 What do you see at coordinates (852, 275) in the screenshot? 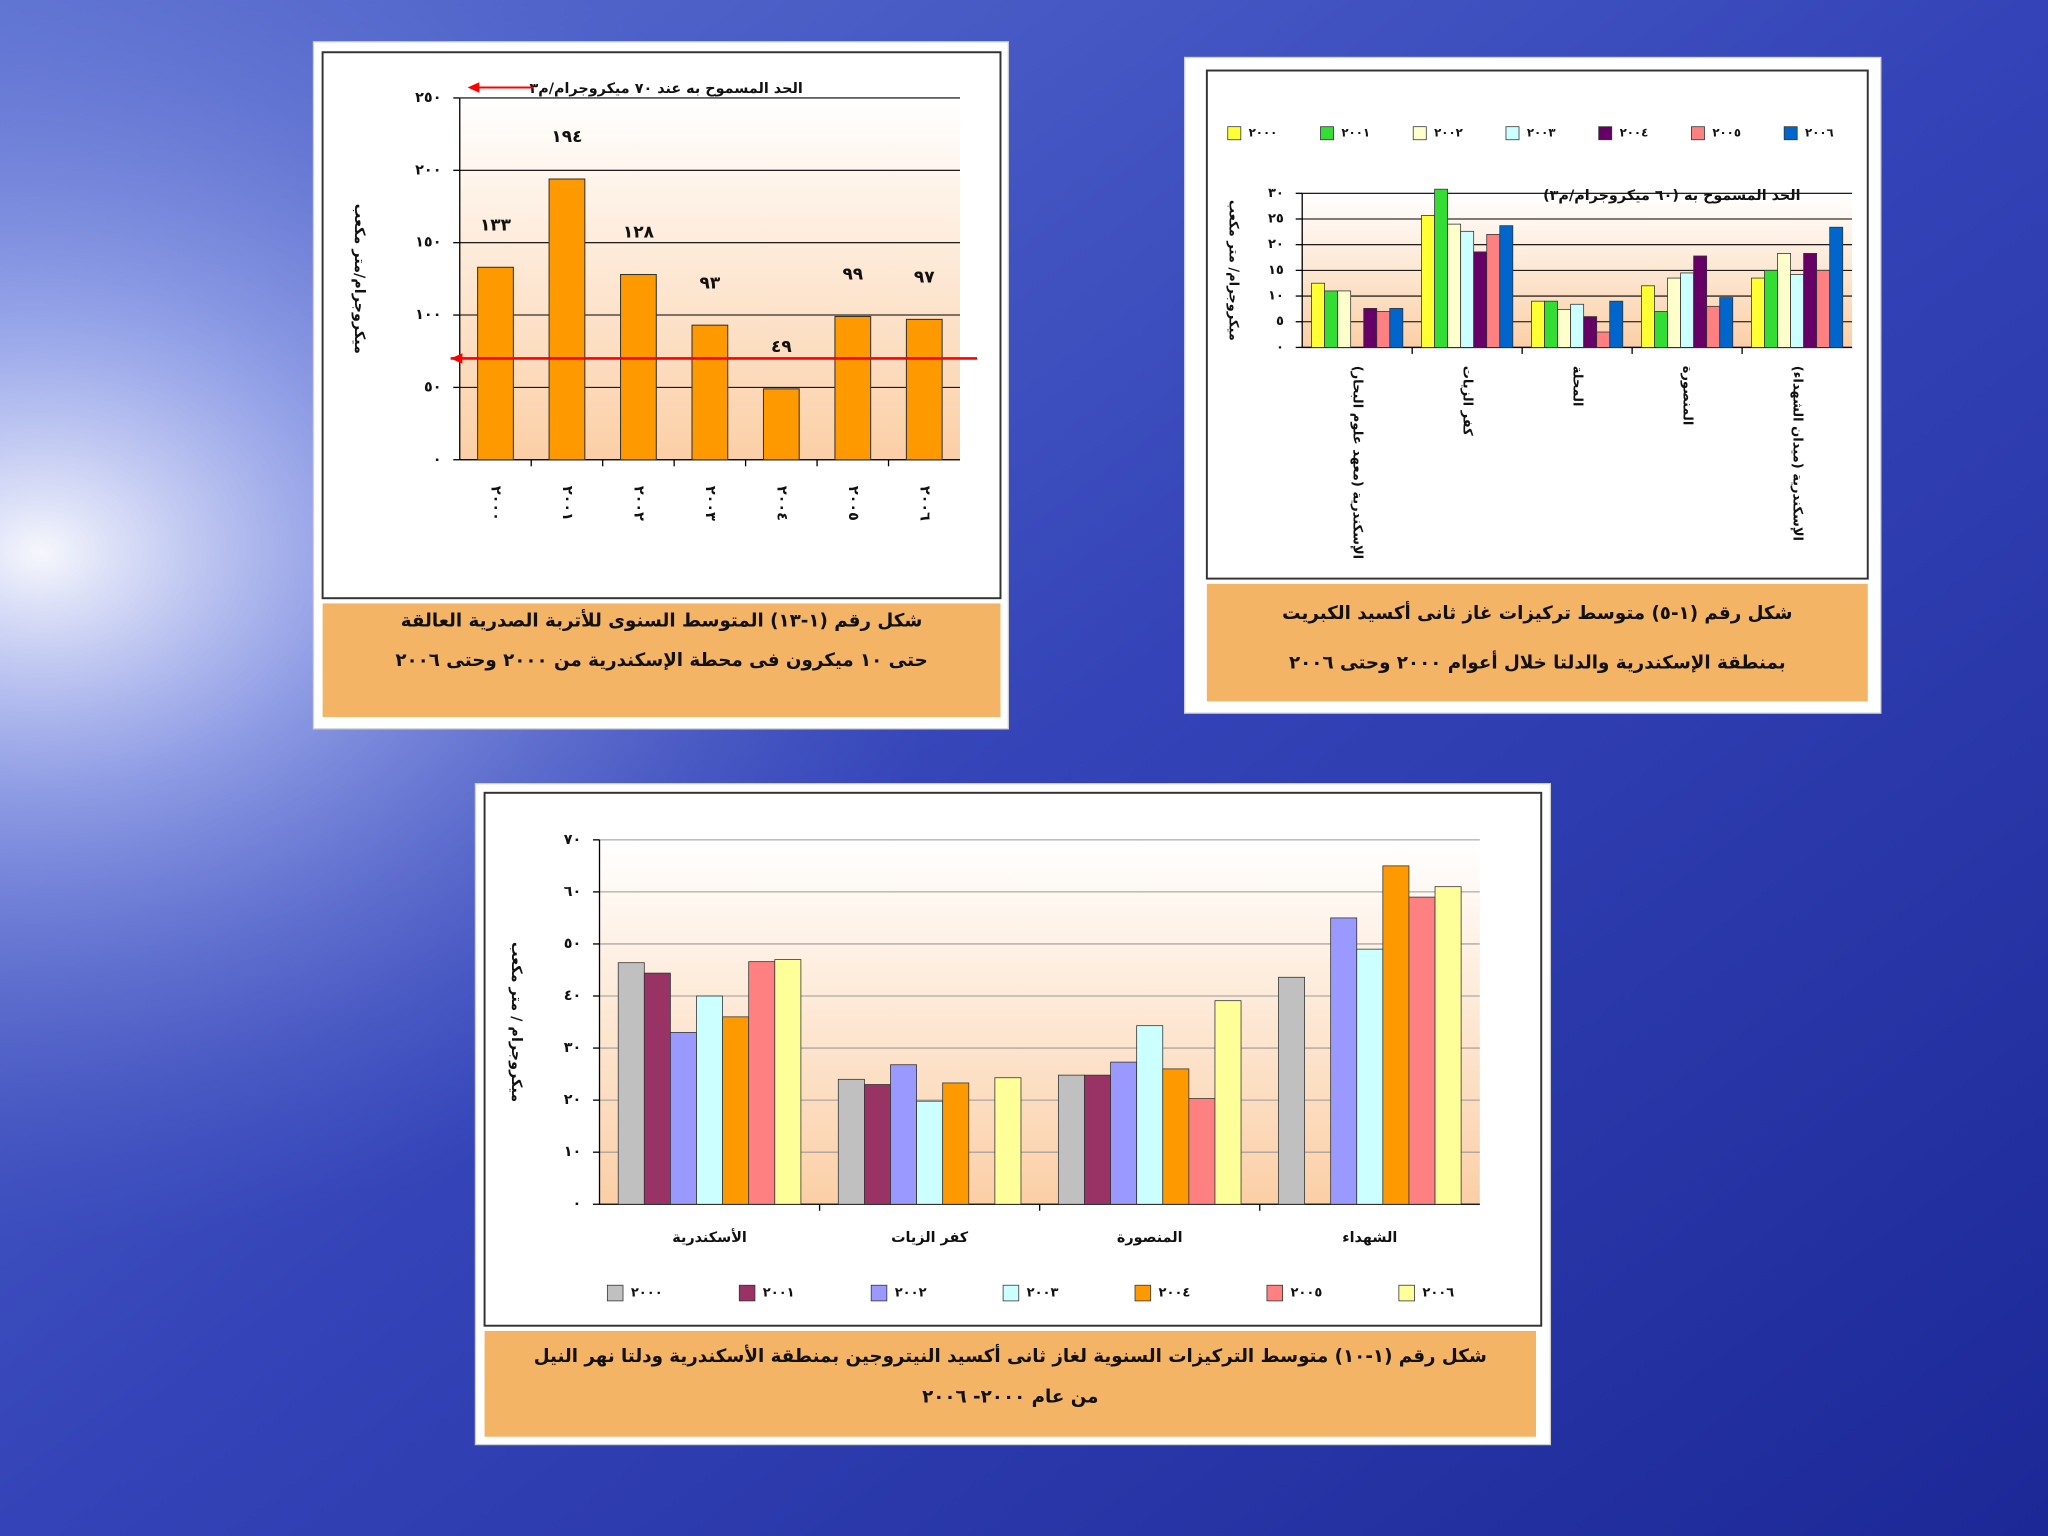
I see `value-label: ٩٩` at bounding box center [852, 275].